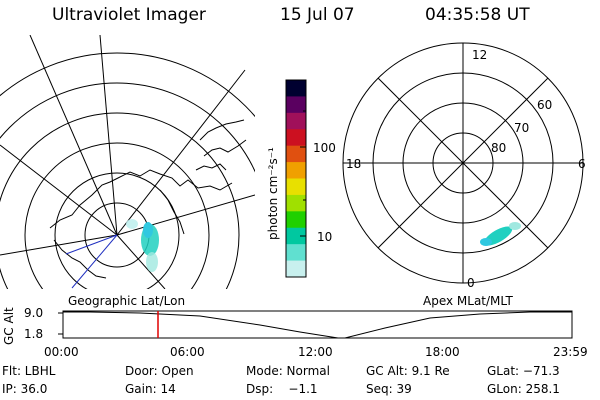 The height and width of the screenshot is (400, 600). Describe the element at coordinates (325, 237) in the screenshot. I see `colorbar-tick-10: 10` at that location.